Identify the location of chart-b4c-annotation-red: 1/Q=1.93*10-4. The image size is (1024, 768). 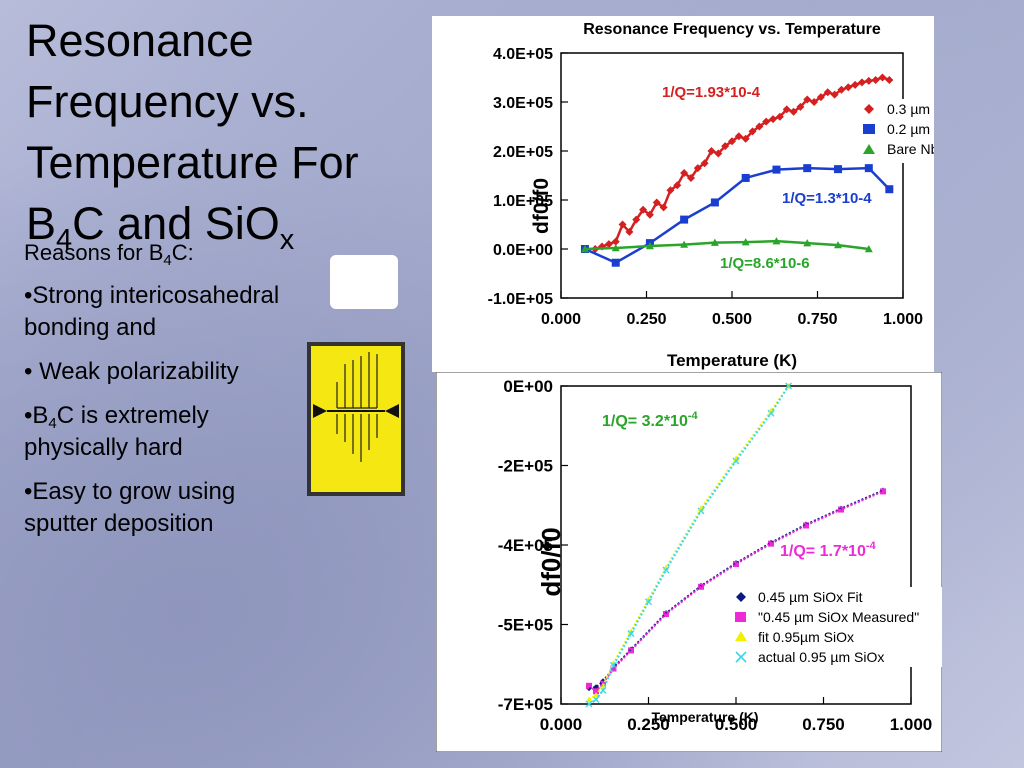
(711, 92).